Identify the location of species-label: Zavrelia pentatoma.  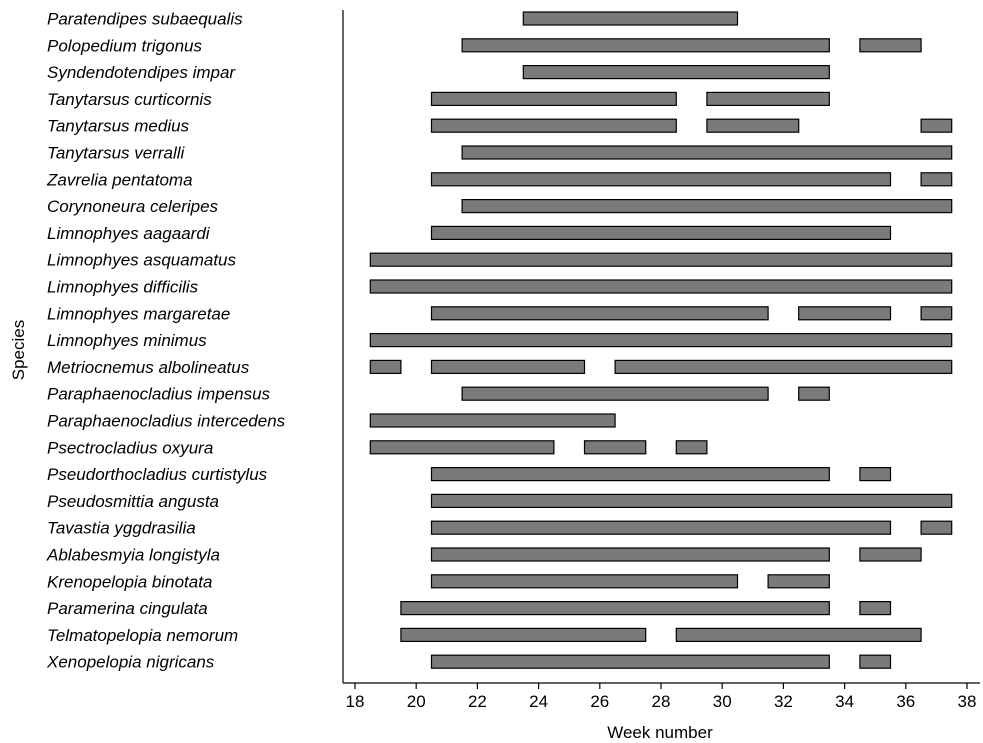
(119, 179).